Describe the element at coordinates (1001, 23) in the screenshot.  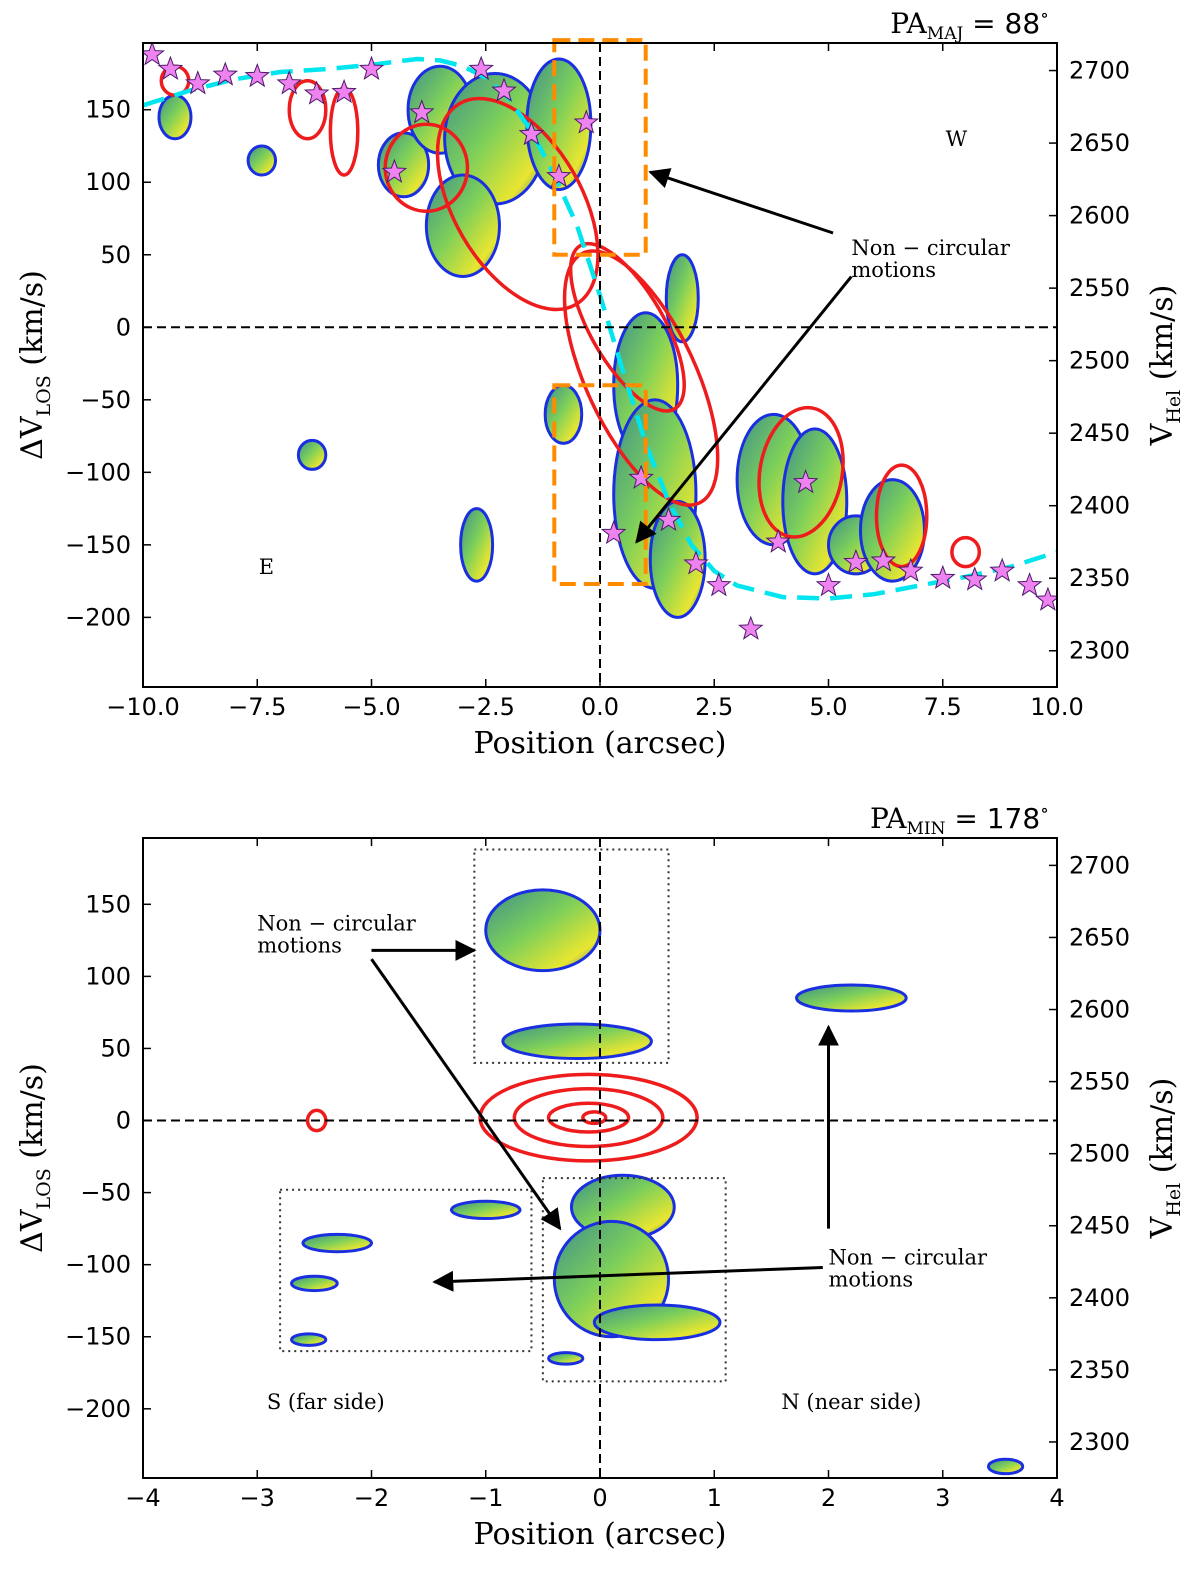
I see `title-value: = 88` at that location.